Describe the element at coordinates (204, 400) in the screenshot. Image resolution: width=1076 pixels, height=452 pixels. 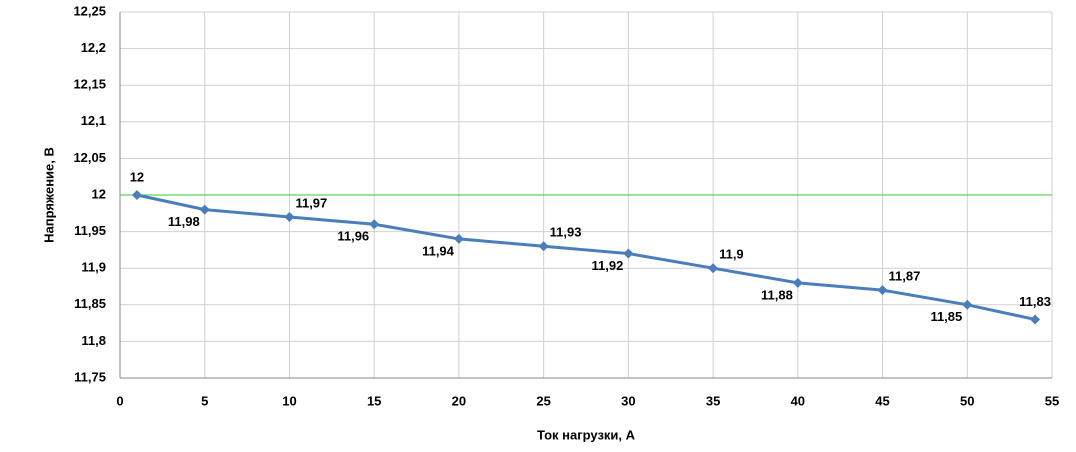
I see `x-tick-label: 5` at that location.